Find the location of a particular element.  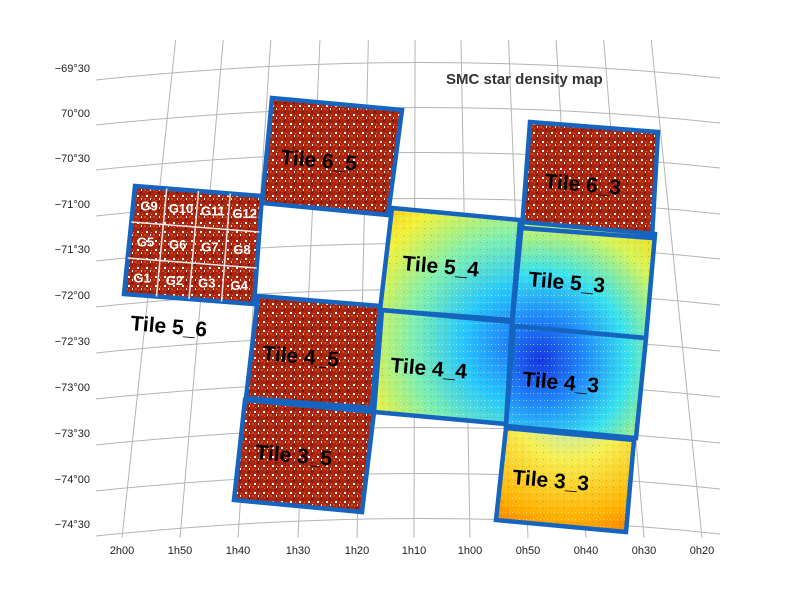

subregion-label-g6: G6 is located at coordinates (177, 244).